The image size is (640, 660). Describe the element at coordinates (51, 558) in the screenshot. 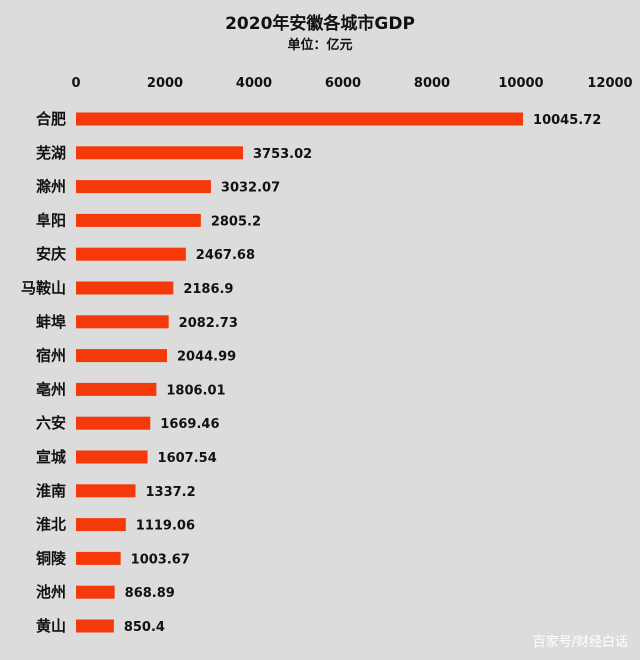

I see `category-label-13: 铜陵` at that location.